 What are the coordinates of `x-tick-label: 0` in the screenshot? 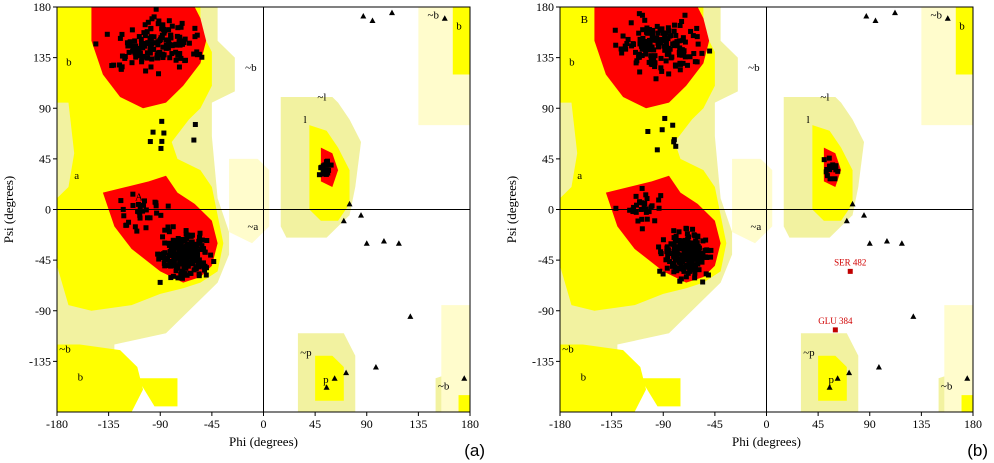 It's located at (767, 424).